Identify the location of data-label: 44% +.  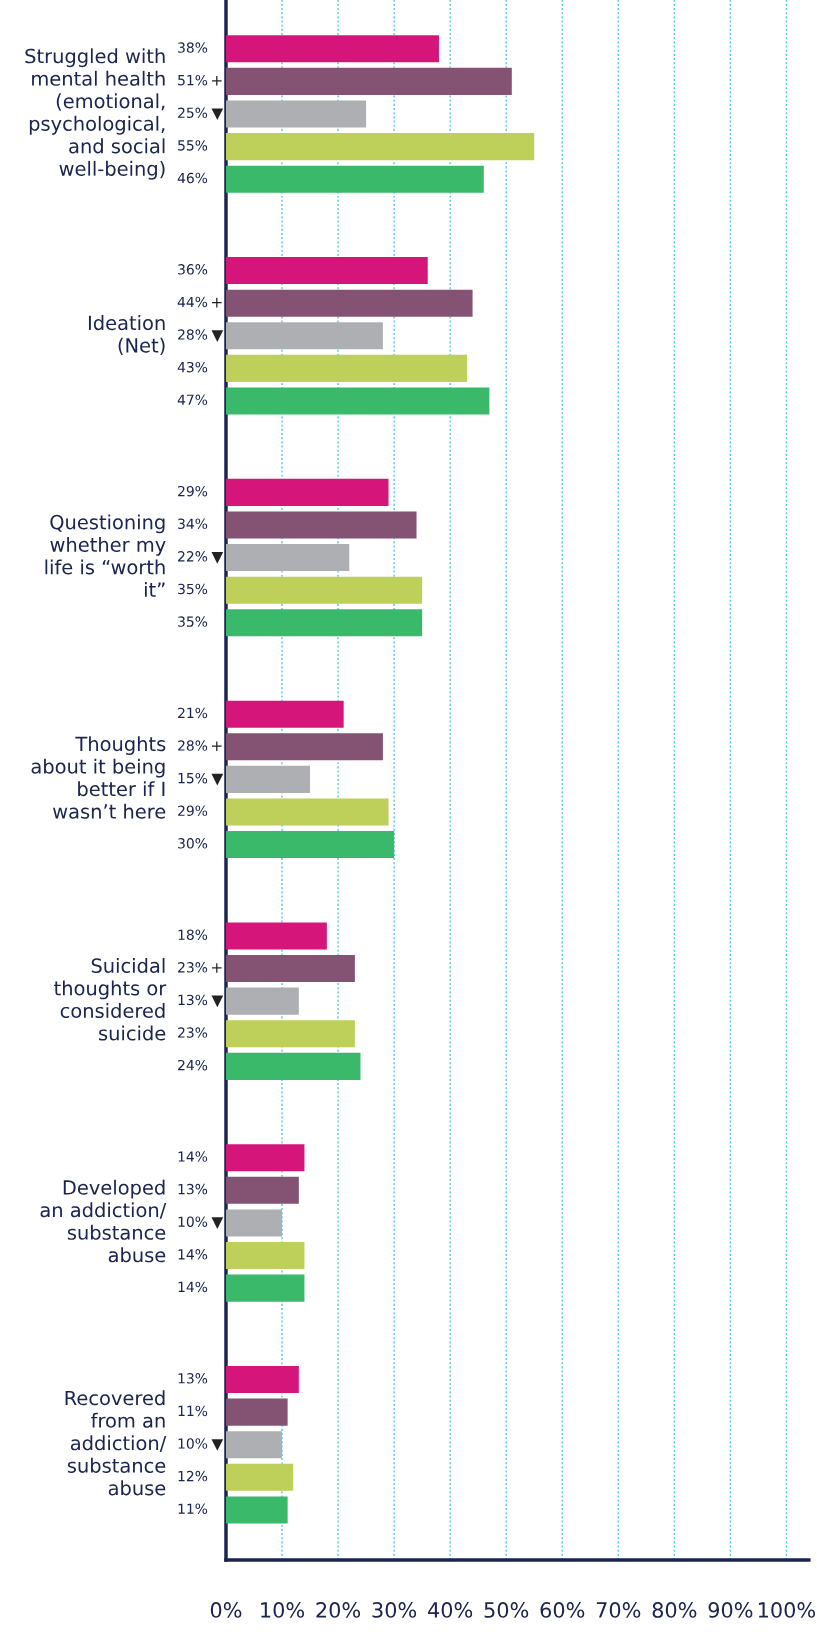
(199, 302).